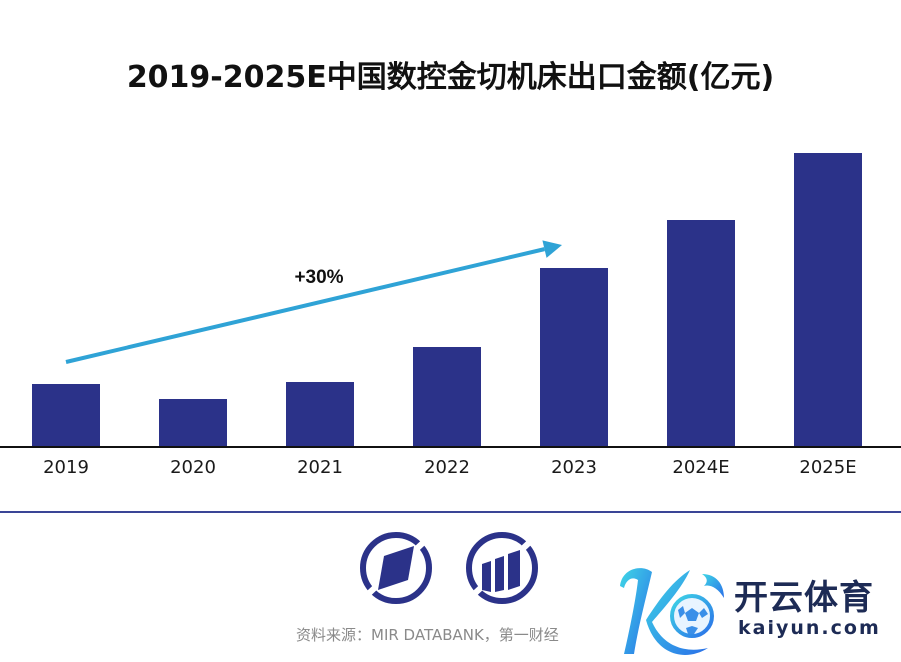 This screenshot has height=662, width=901. What do you see at coordinates (305, 305) in the screenshot?
I see `trend-arrow-line` at bounding box center [305, 305].